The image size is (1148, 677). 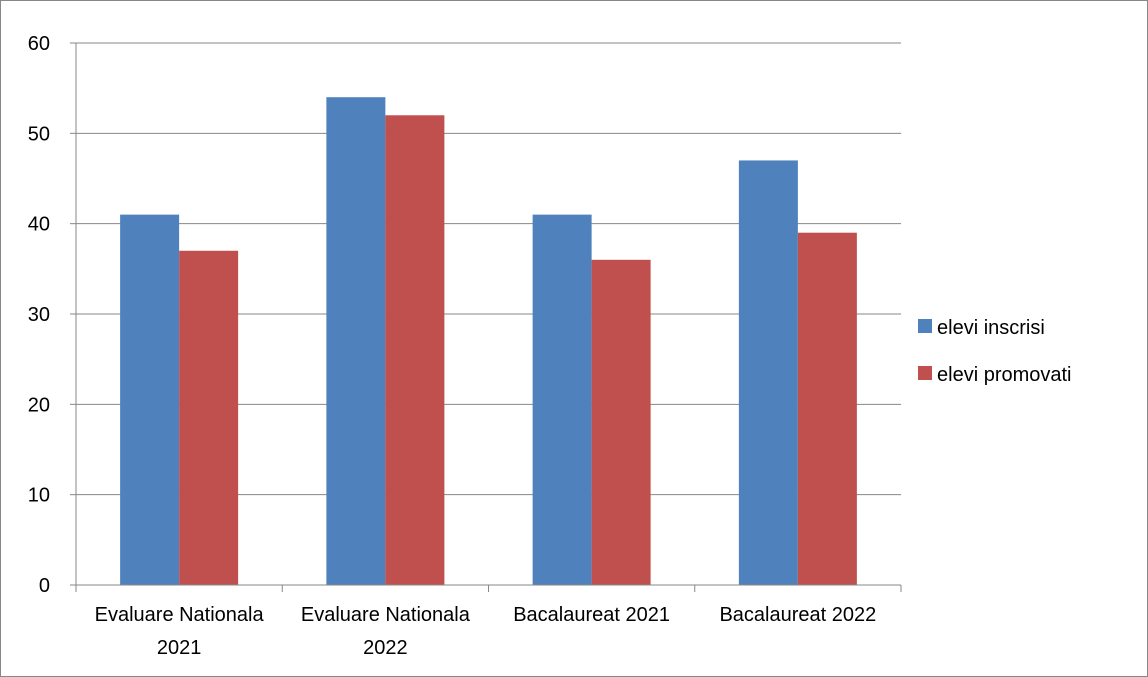 I want to click on x-category-label: 2022, so click(x=385, y=648).